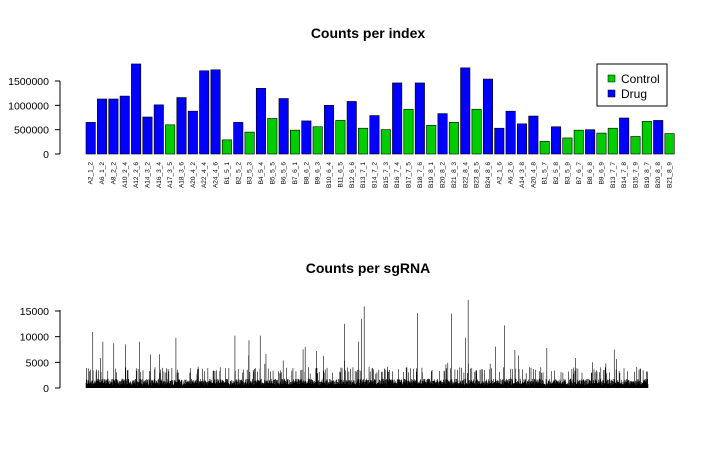 Image resolution: width=703 pixels, height=469 pixels. Describe the element at coordinates (40, 350) in the screenshot. I see `y-axis-ticks: 0 5000 10000 15000` at that location.